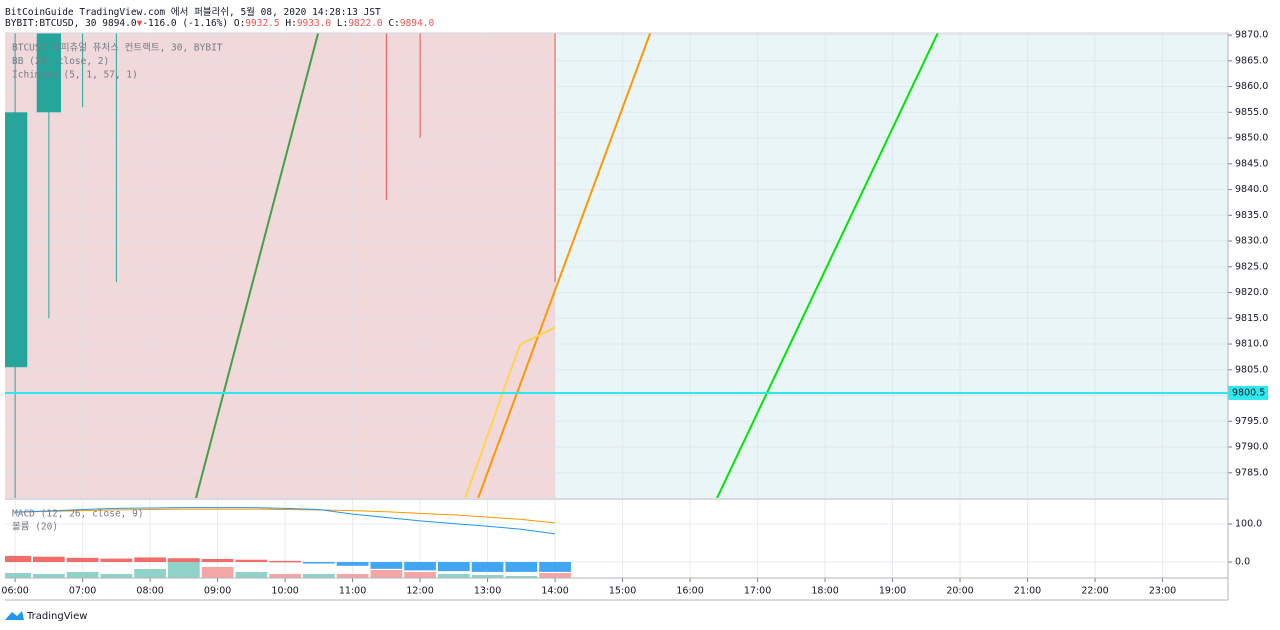  What do you see at coordinates (117, 48) in the screenshot?
I see `legend-entry: BTCUSD 퍼피츄얼 퓨처스 컨트랙트, 30, BYBIT` at bounding box center [117, 48].